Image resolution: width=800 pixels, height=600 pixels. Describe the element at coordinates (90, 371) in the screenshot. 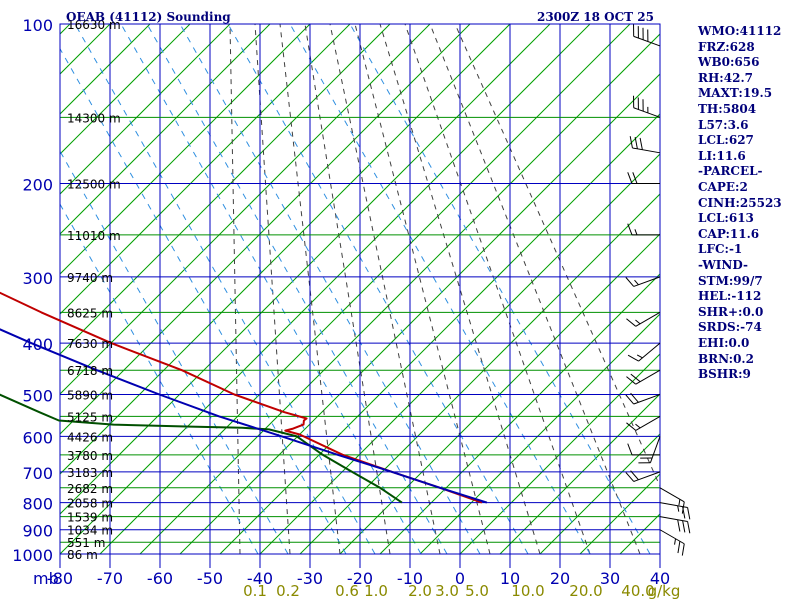

I see `height-tick-label: 6718 m` at that location.